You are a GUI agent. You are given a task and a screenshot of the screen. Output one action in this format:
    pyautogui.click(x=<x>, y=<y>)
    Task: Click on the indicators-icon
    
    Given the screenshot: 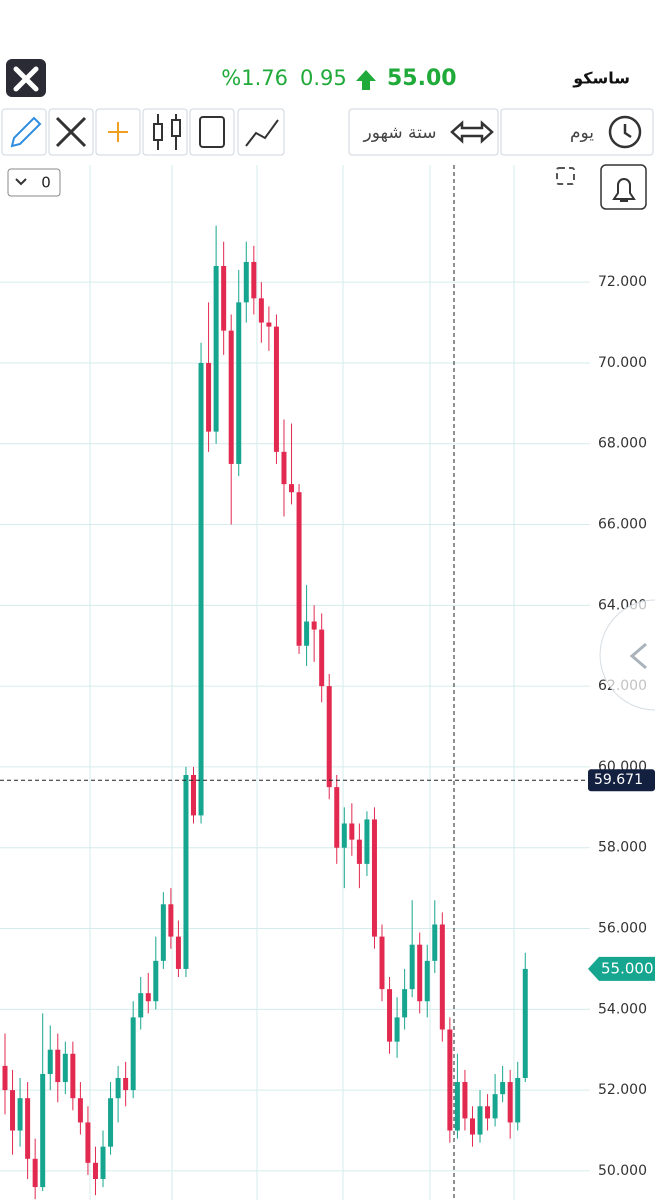 What is the action you would take?
    pyautogui.click(x=212, y=132)
    